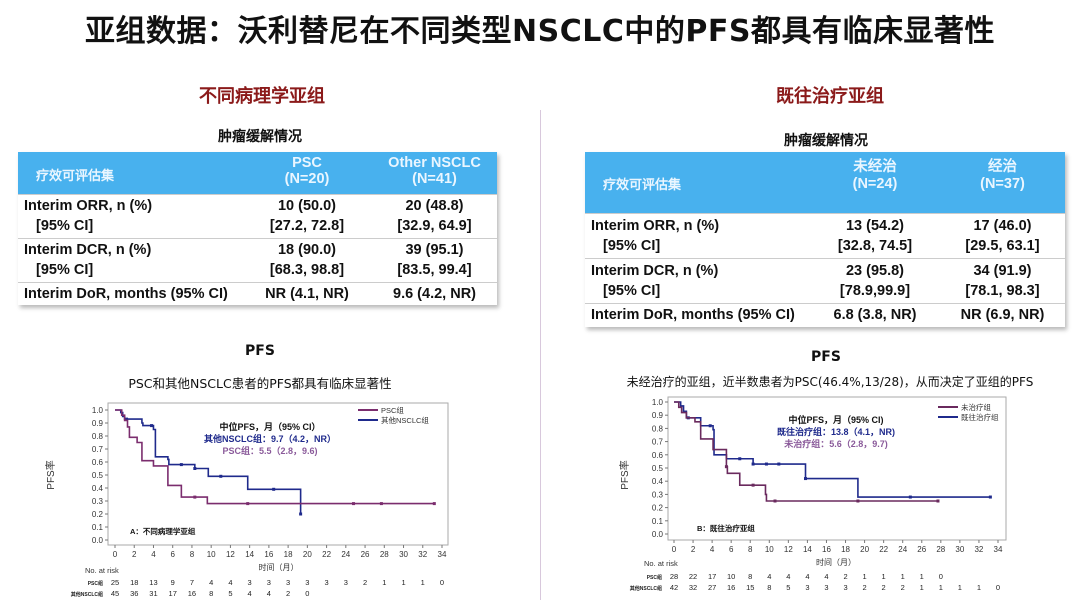 The image size is (1080, 601). I want to click on y-tick-label: 1.0, so click(98, 410).